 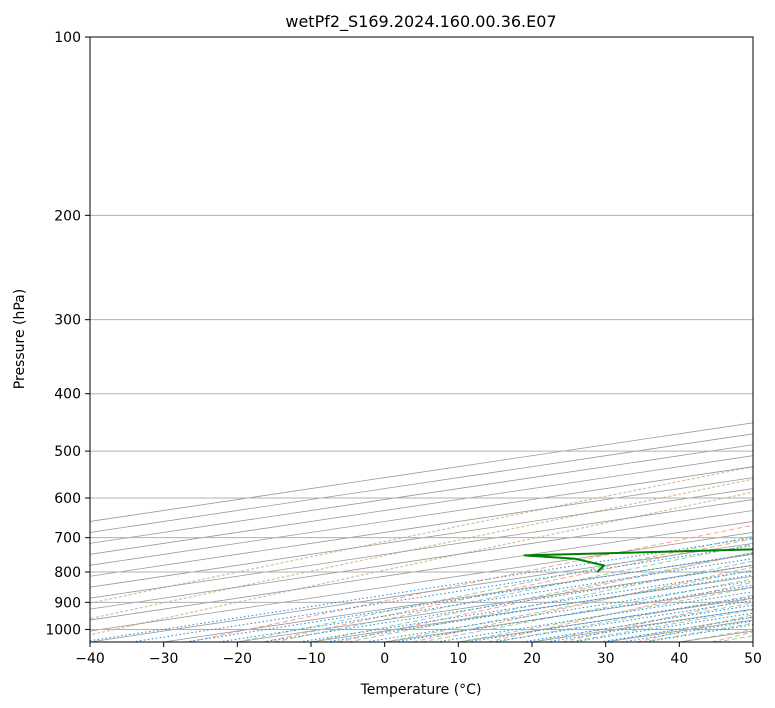 I want to click on x-tick-label: 50, so click(x=753, y=659).